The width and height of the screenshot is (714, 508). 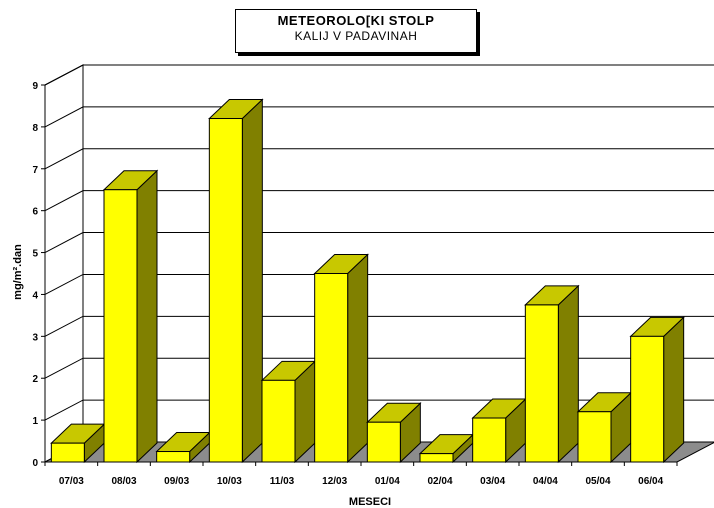 What do you see at coordinates (229, 481) in the screenshot?
I see `x-tick-label: 10/03` at bounding box center [229, 481].